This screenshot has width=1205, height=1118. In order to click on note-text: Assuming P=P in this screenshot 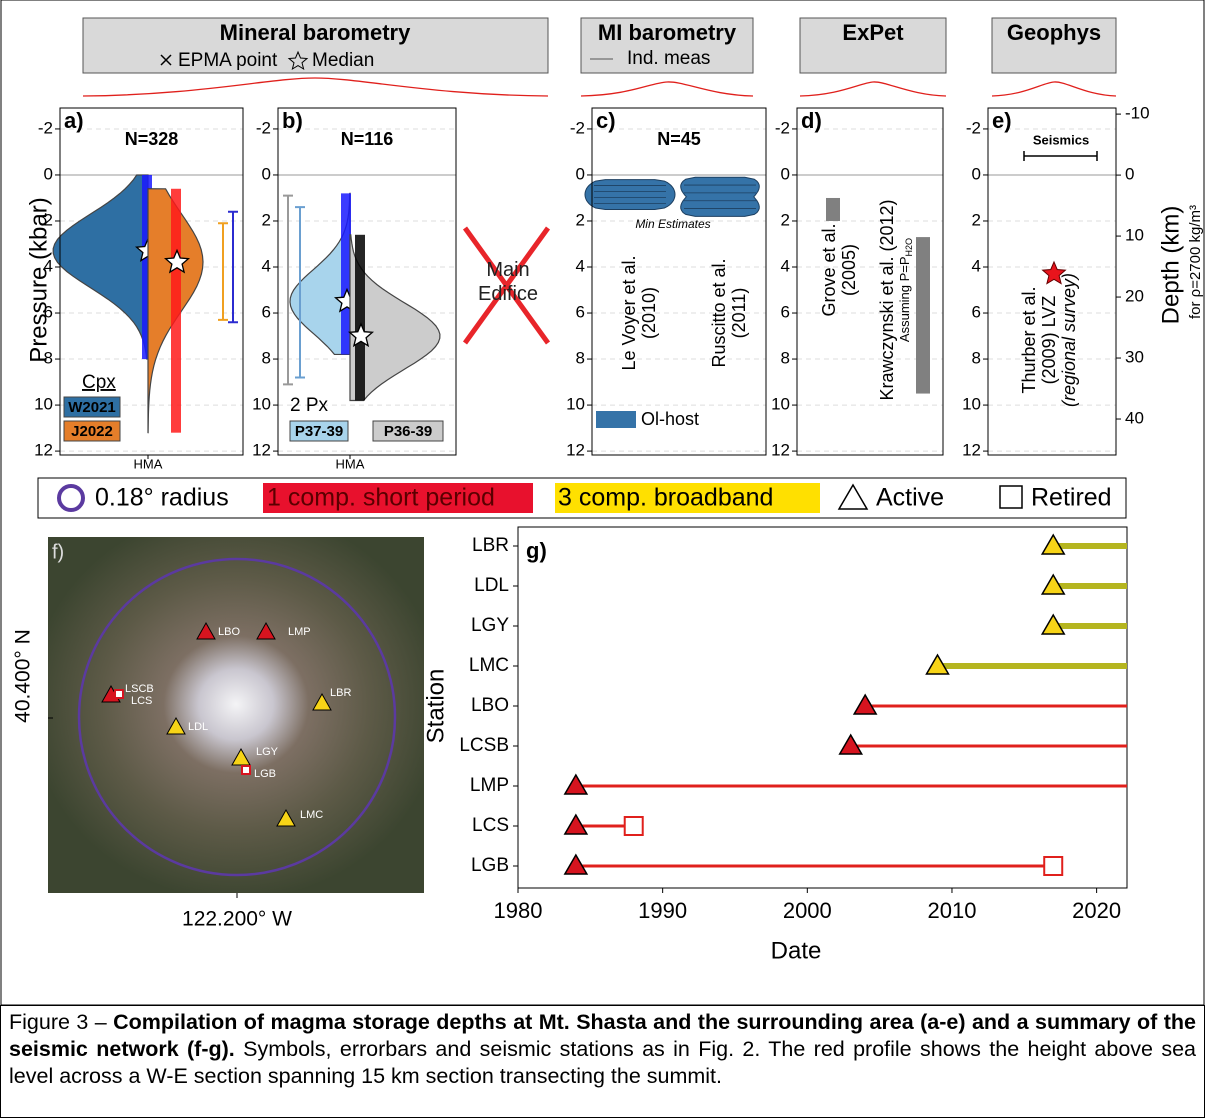, I will do `click(904, 299)`.